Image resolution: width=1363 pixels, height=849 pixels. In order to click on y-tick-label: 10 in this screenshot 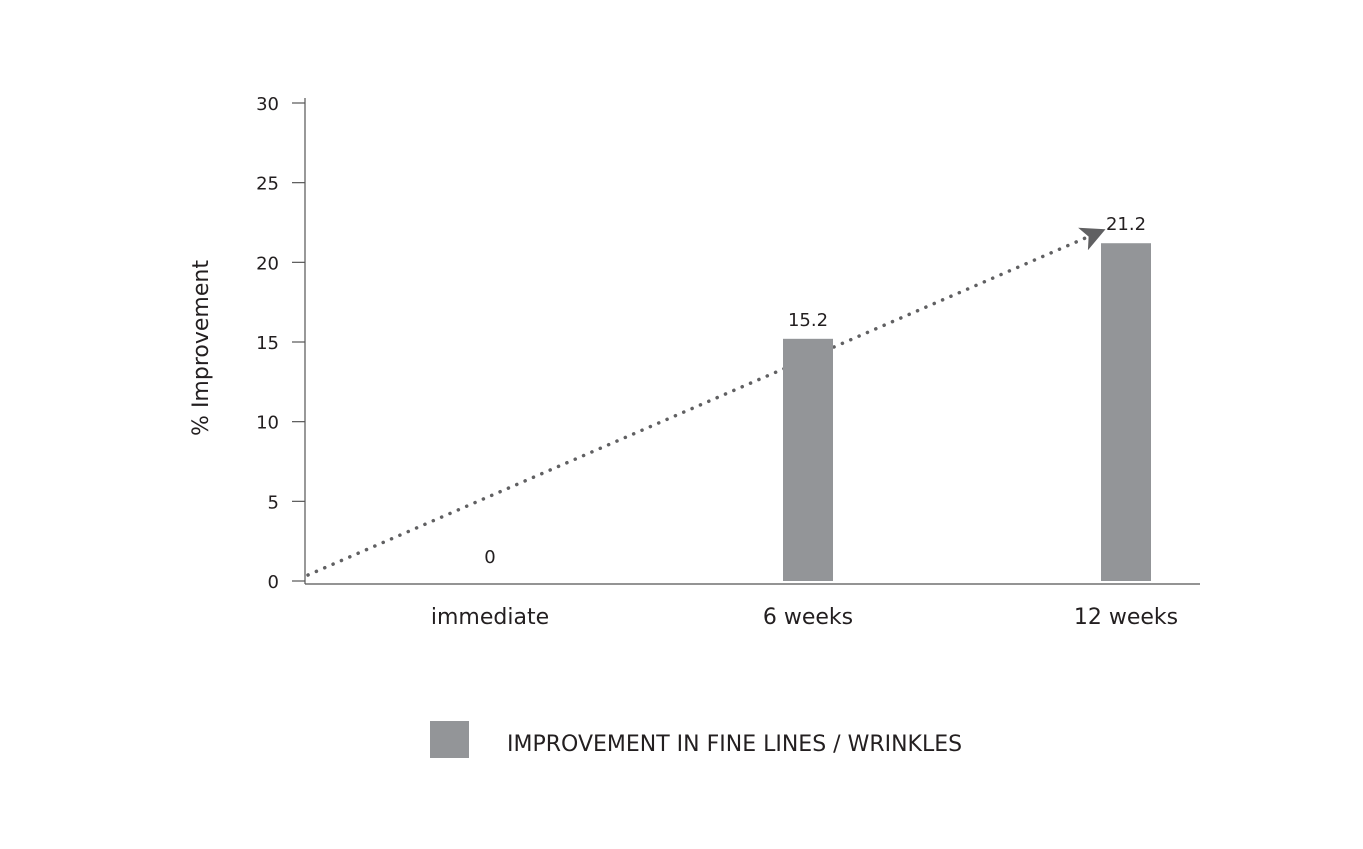, I will do `click(267, 423)`.